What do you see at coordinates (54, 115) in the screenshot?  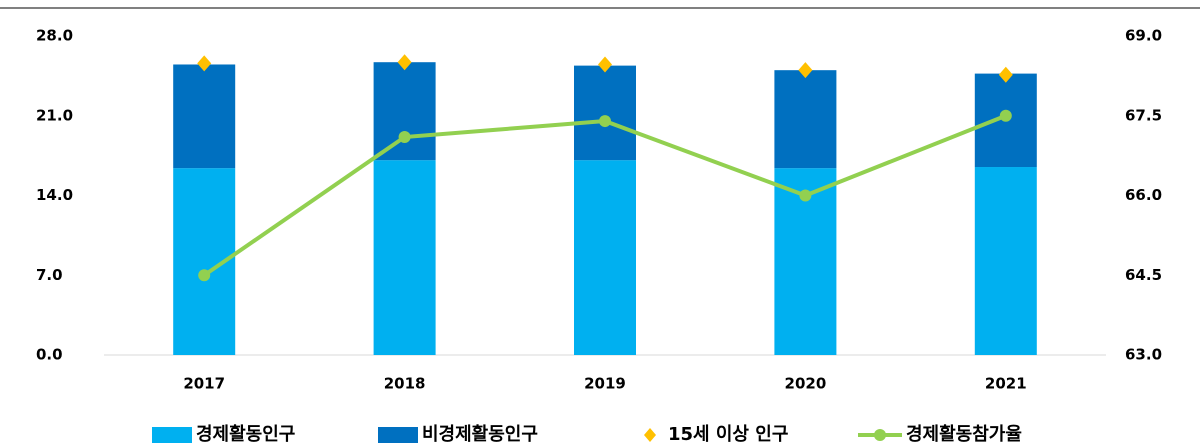 I see `y-tick-label: 21.0` at bounding box center [54, 115].